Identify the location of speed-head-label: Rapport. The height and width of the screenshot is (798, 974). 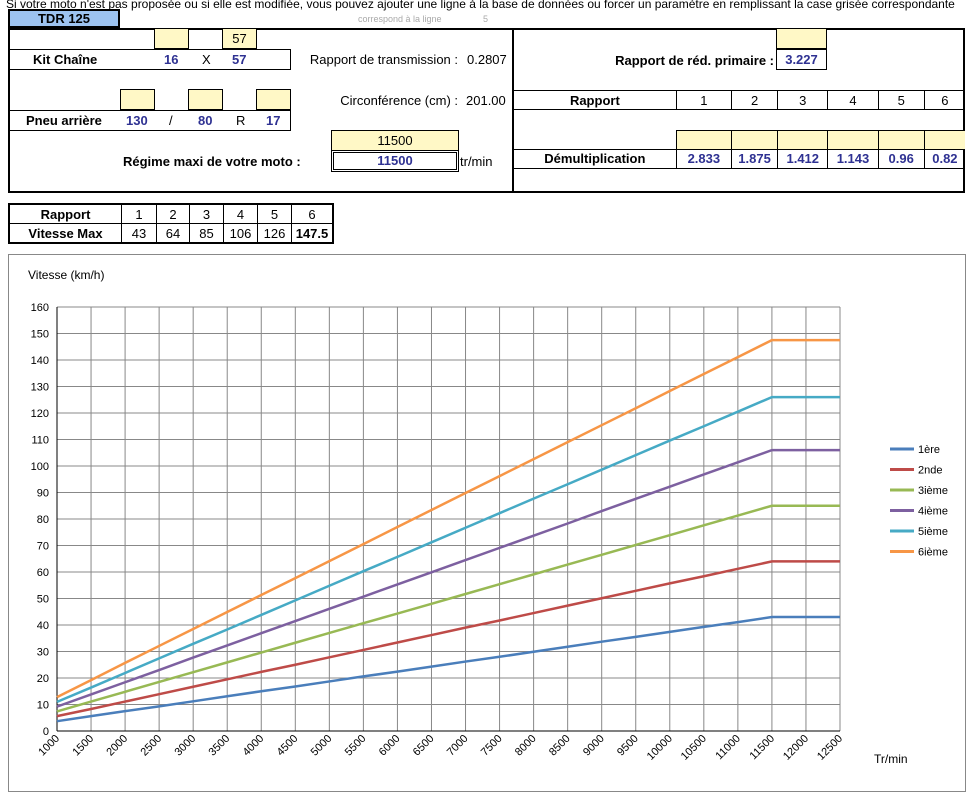
(65, 213).